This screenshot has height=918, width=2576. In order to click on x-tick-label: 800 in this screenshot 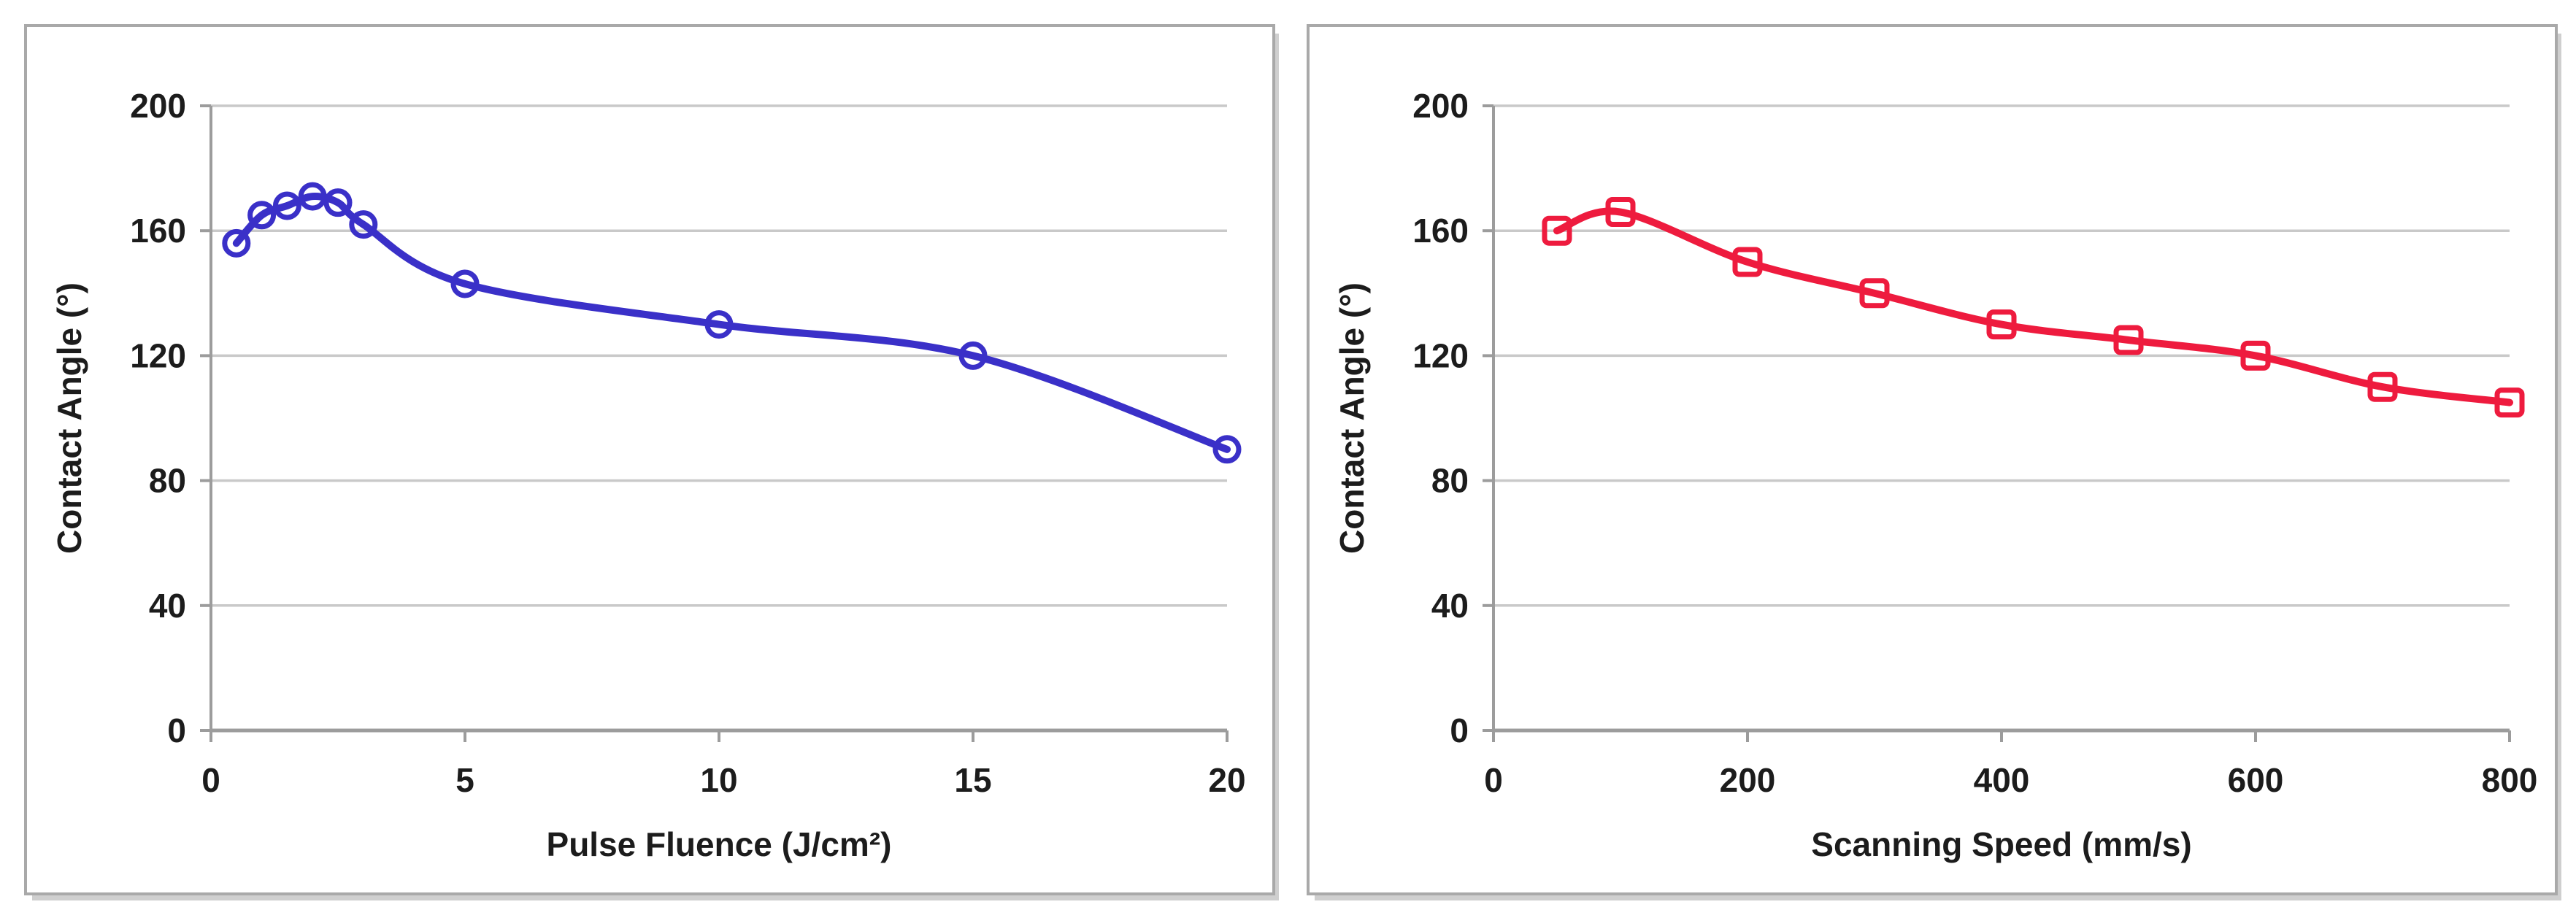, I will do `click(2510, 780)`.